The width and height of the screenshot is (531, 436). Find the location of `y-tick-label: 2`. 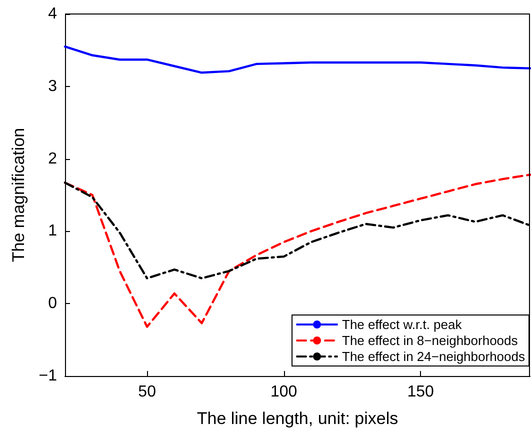

y-tick-label: 2 is located at coordinates (53, 159).